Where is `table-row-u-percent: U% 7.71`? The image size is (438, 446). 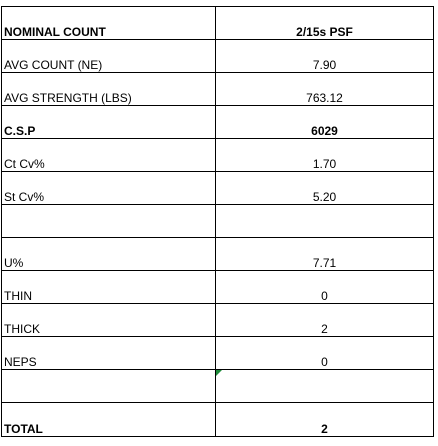 table-row-u-percent: U% 7.71 is located at coordinates (217, 254).